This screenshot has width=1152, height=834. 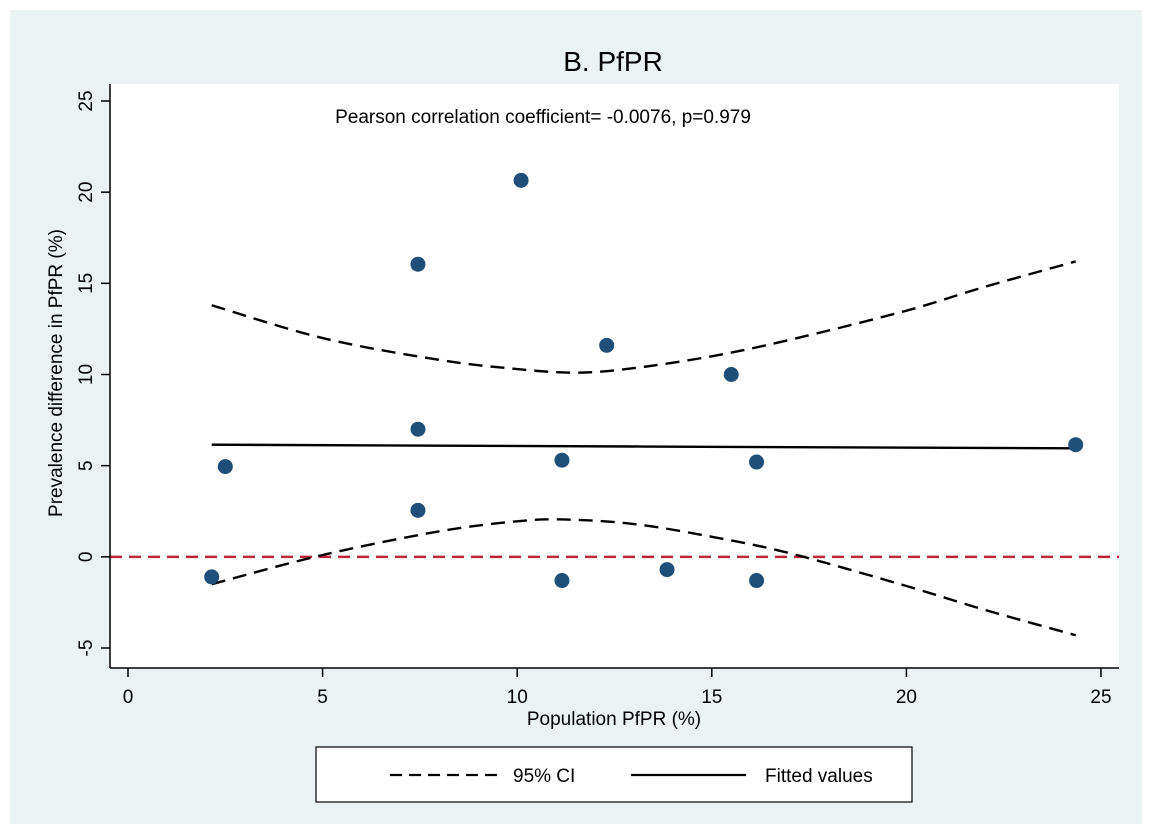 I want to click on chart-title: B. PfPR, so click(x=613, y=61).